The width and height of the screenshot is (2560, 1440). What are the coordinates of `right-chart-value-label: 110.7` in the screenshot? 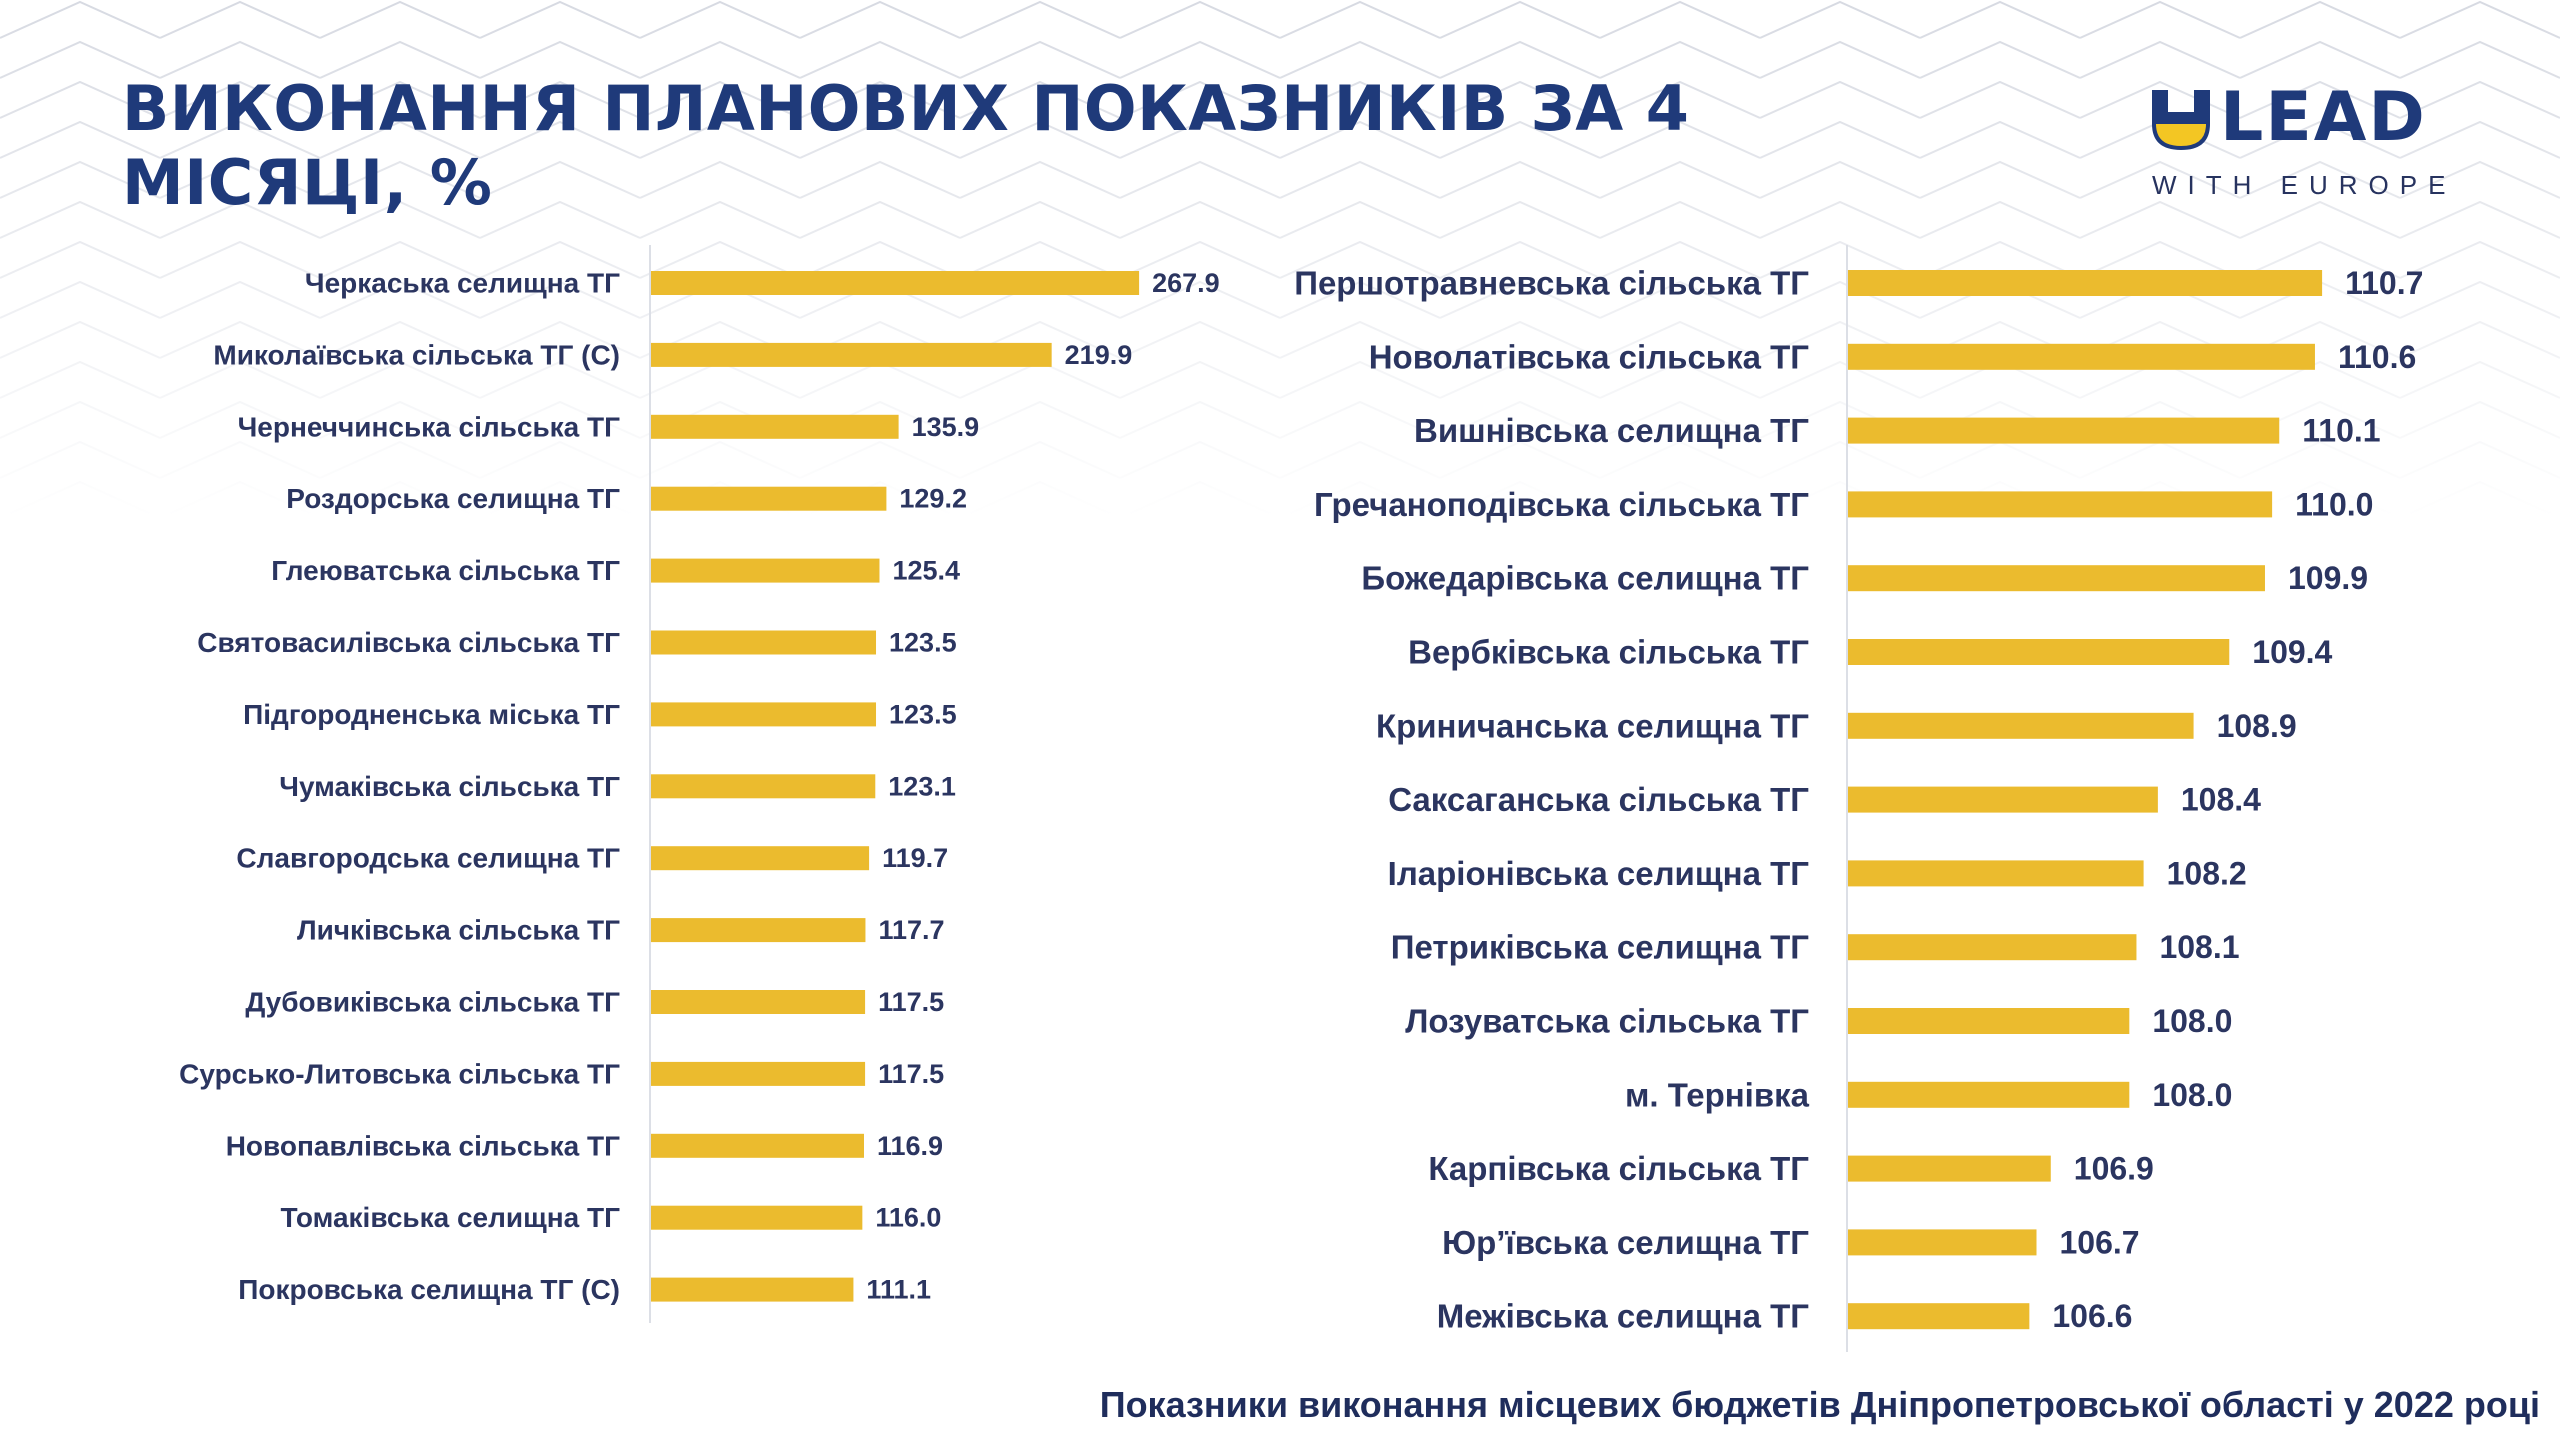 It's located at (2384, 283).